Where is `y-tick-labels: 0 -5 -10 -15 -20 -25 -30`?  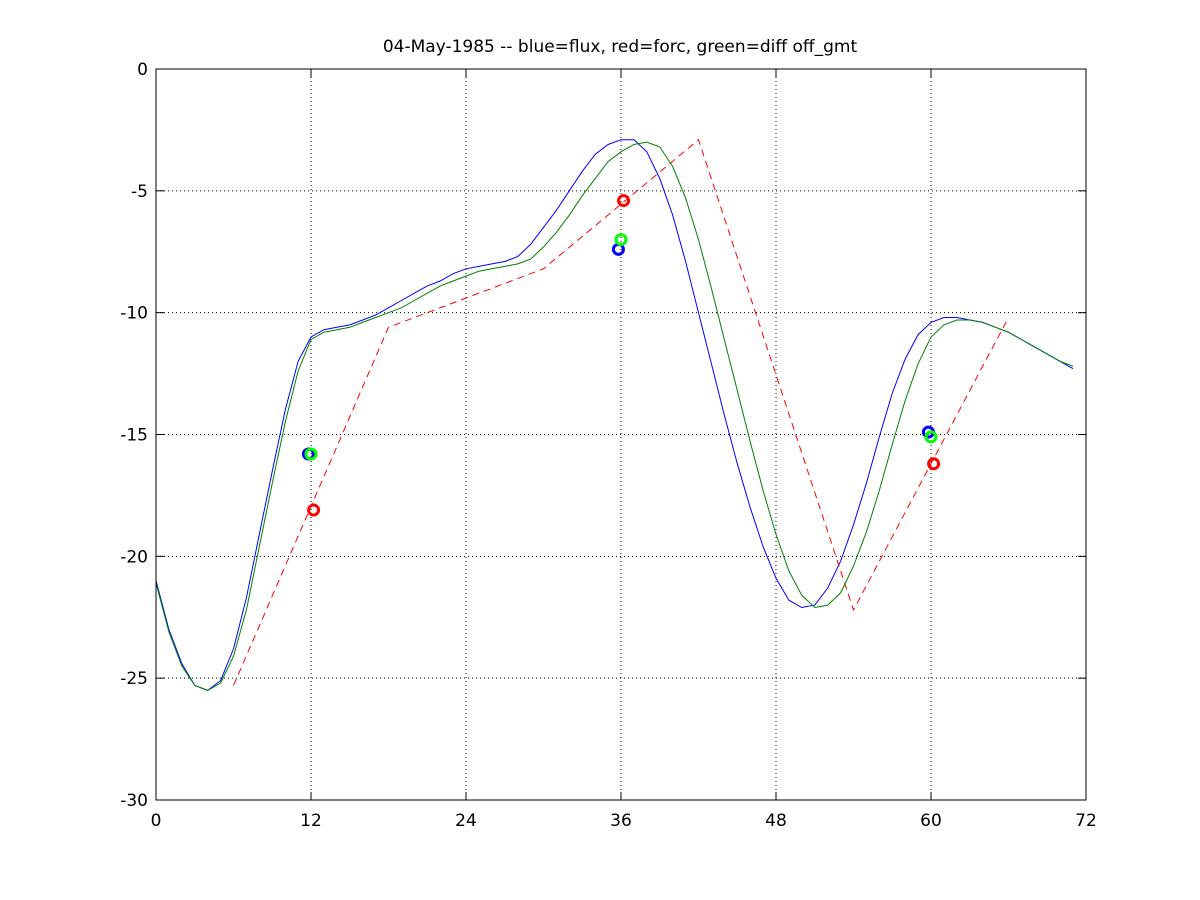
y-tick-labels: 0 -5 -10 -15 -20 -25 -30 is located at coordinates (134, 435).